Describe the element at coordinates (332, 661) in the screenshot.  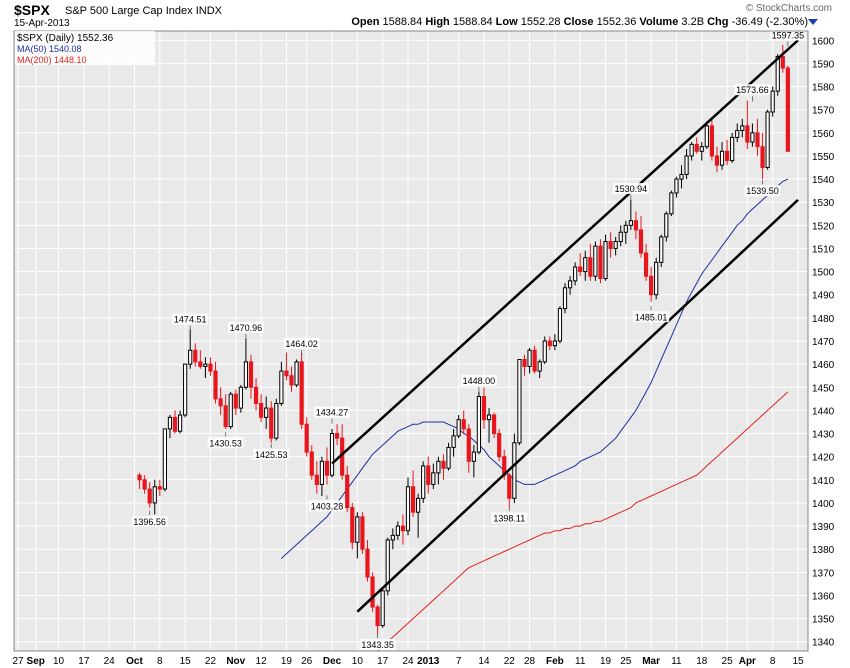
I see `x-tick-label: Dec` at that location.